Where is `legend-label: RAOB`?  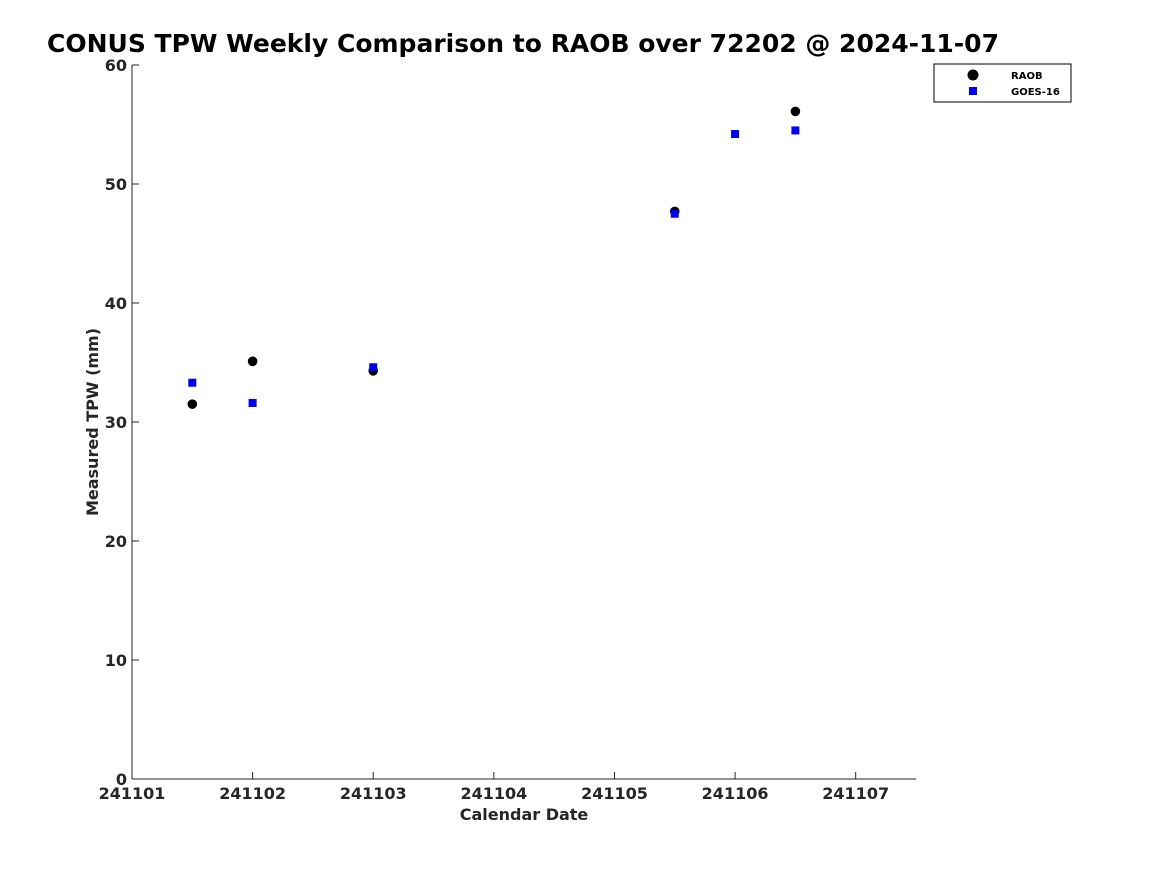
legend-label: RAOB is located at coordinates (1027, 76).